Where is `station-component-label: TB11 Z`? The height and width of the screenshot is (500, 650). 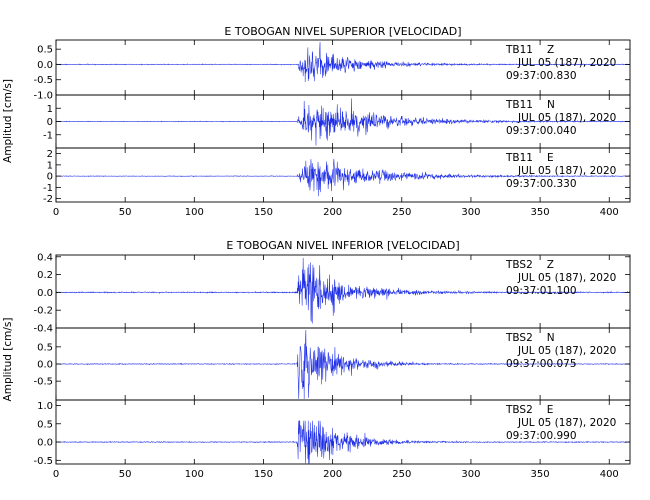
station-component-label: TB11 Z is located at coordinates (529, 50).